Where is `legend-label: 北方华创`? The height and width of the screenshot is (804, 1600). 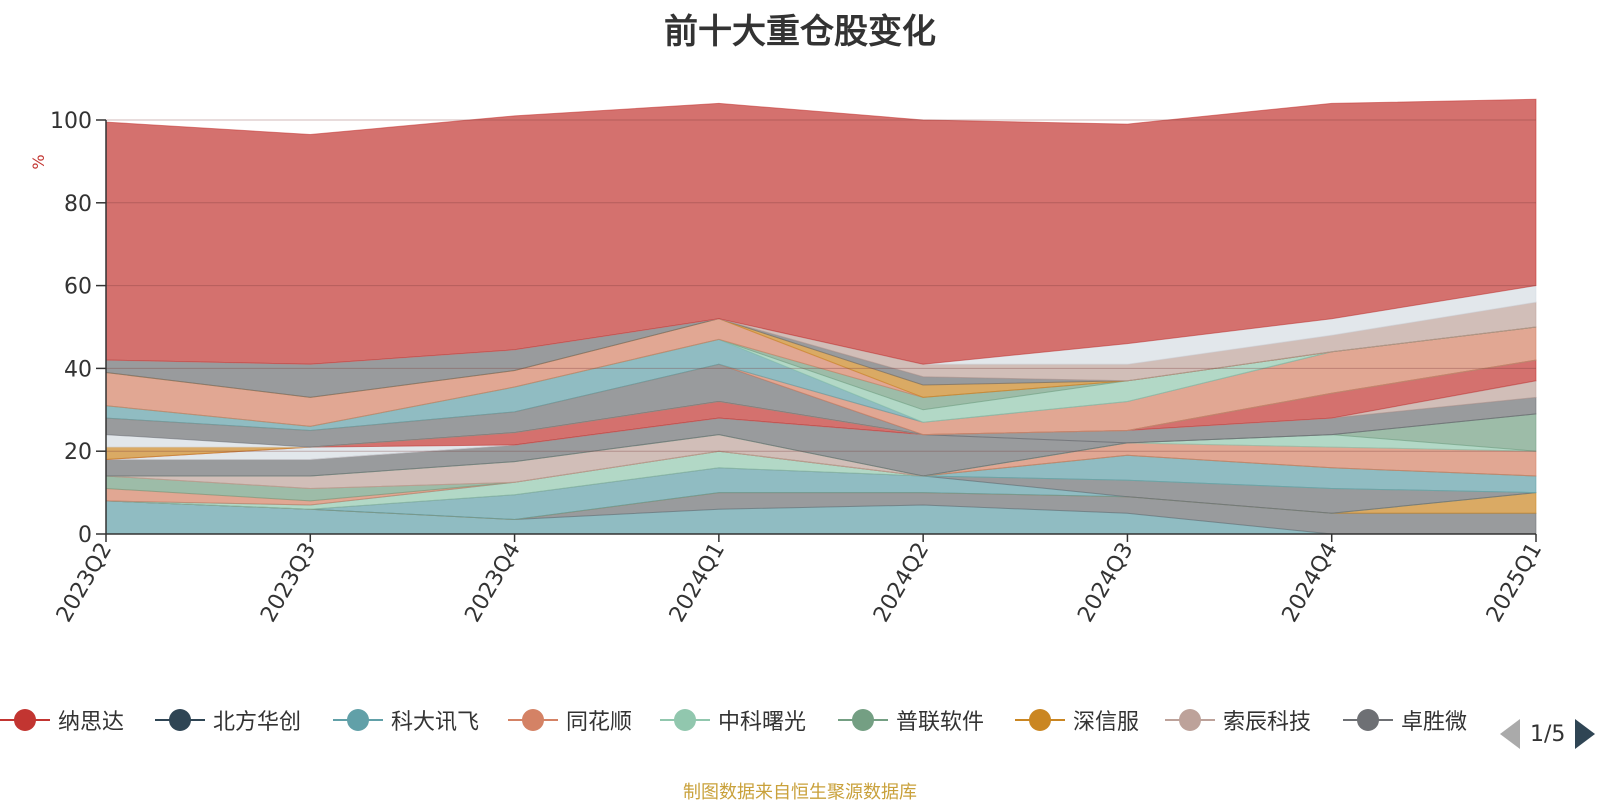
legend-label: 北方华创 is located at coordinates (257, 722).